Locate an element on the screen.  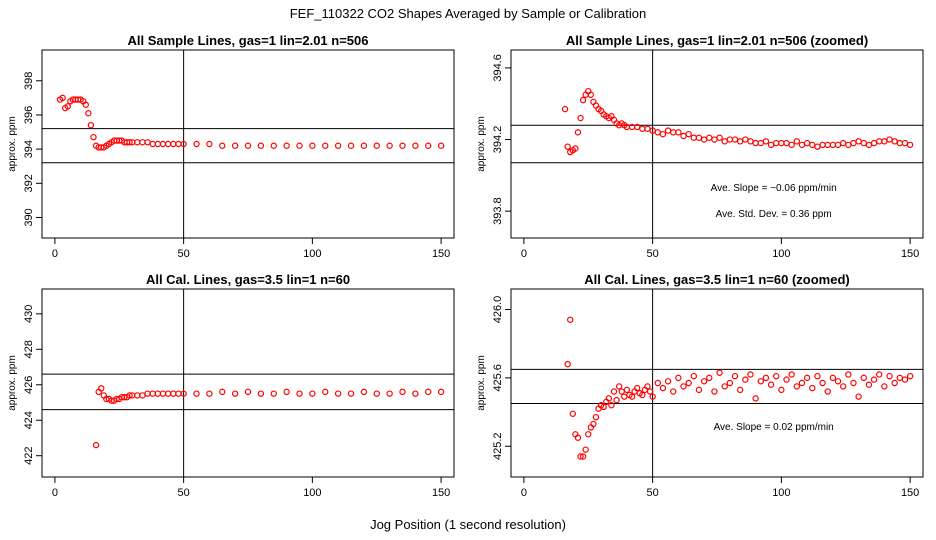
x-tick-label: 100 is located at coordinates (781, 493).